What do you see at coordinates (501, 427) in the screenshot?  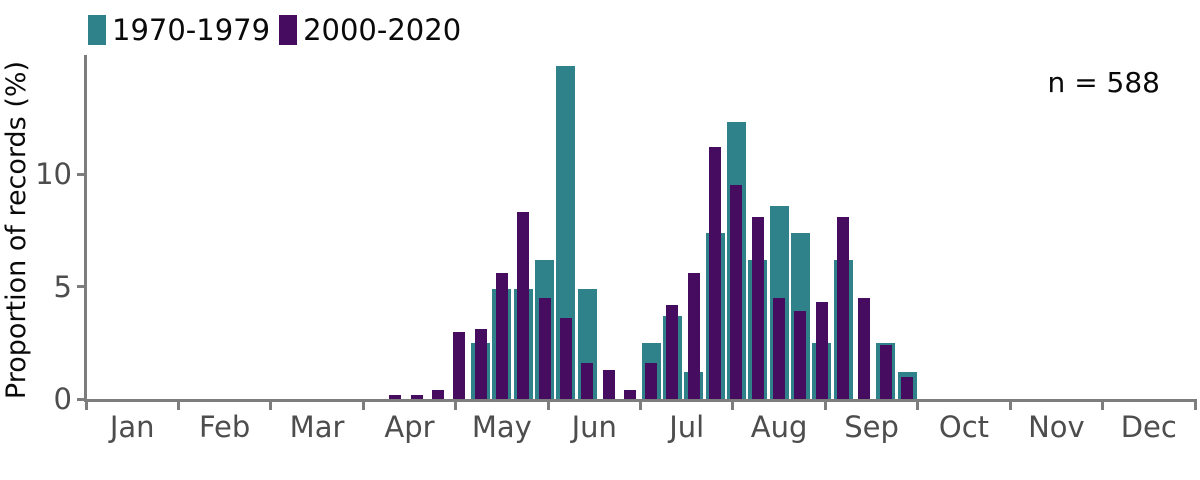 I see `x-label-may: May` at bounding box center [501, 427].